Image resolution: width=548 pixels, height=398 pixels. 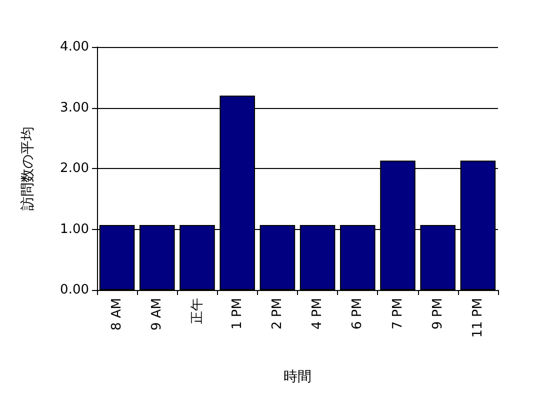 What do you see at coordinates (318, 314) in the screenshot?
I see `x-tick-label: 4 PM` at bounding box center [318, 314].